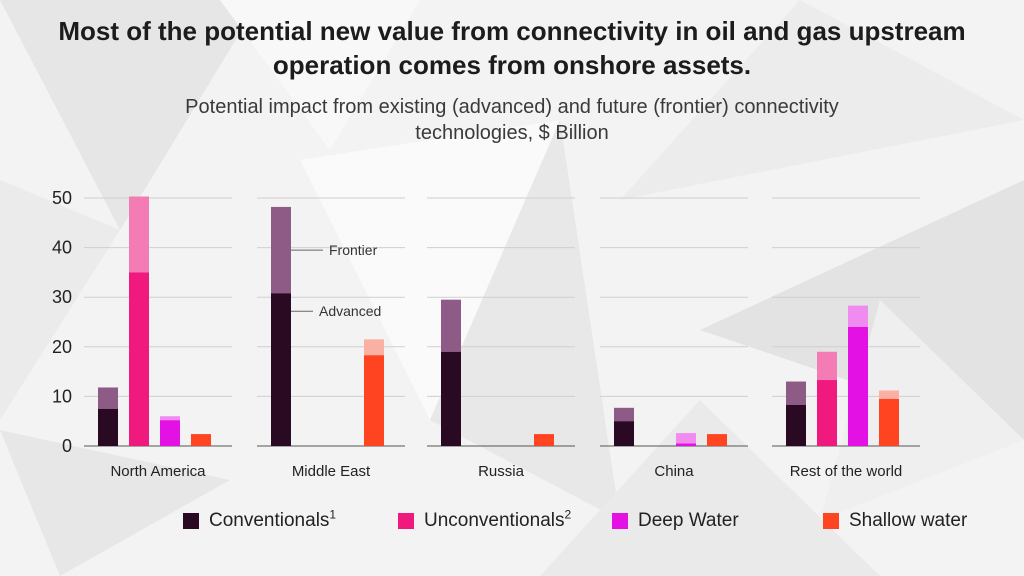 This screenshot has width=1024, height=576. Describe the element at coordinates (158, 471) in the screenshot. I see `category-label: North America` at that location.